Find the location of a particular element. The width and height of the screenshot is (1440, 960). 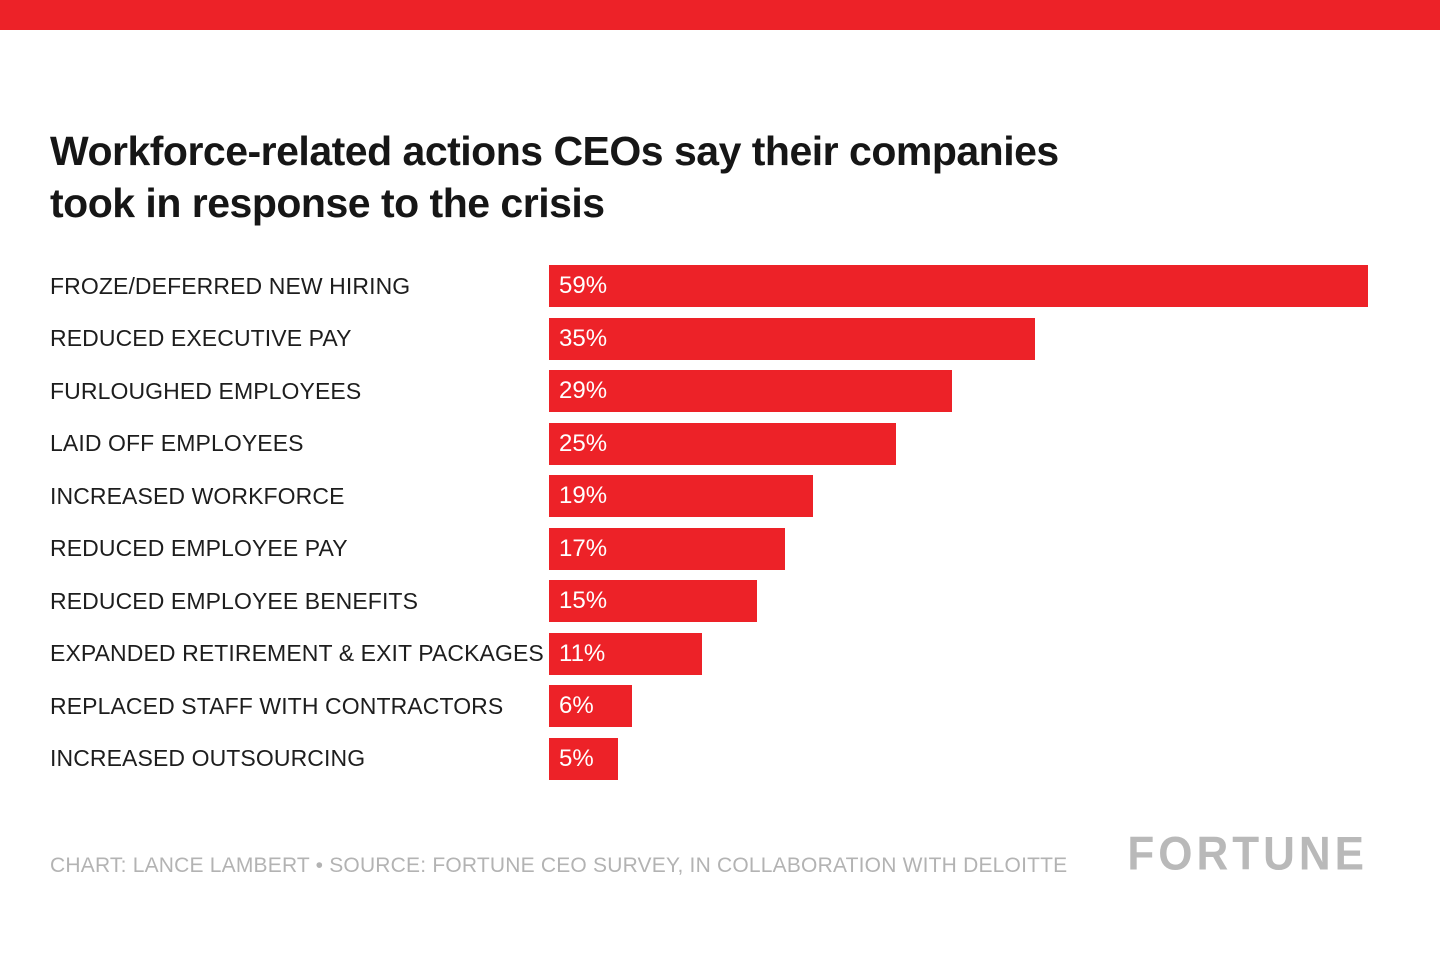

bar-value: 35% is located at coordinates (583, 338).